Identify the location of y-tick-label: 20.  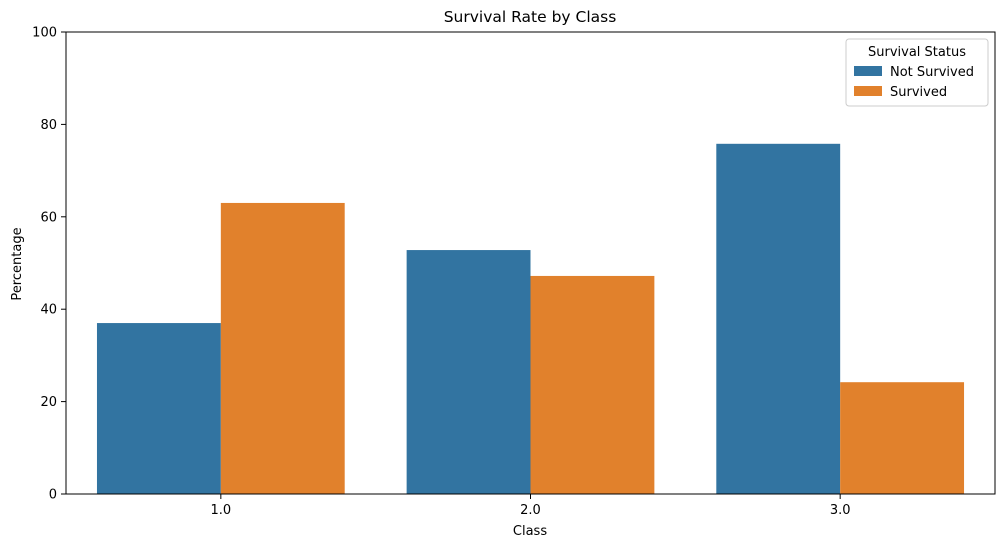
(48, 402).